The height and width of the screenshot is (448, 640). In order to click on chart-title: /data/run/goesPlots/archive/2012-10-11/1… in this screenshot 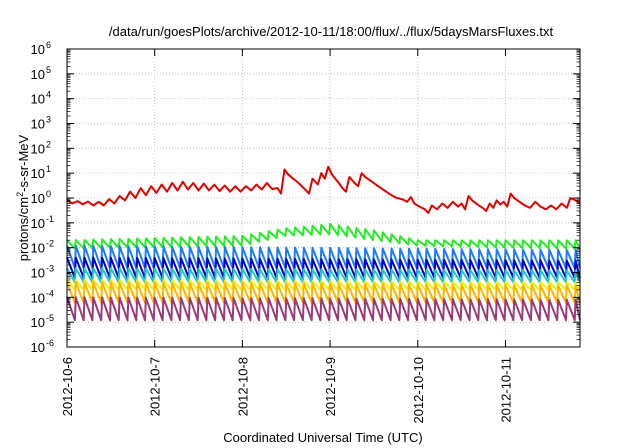, I will do `click(331, 31)`.